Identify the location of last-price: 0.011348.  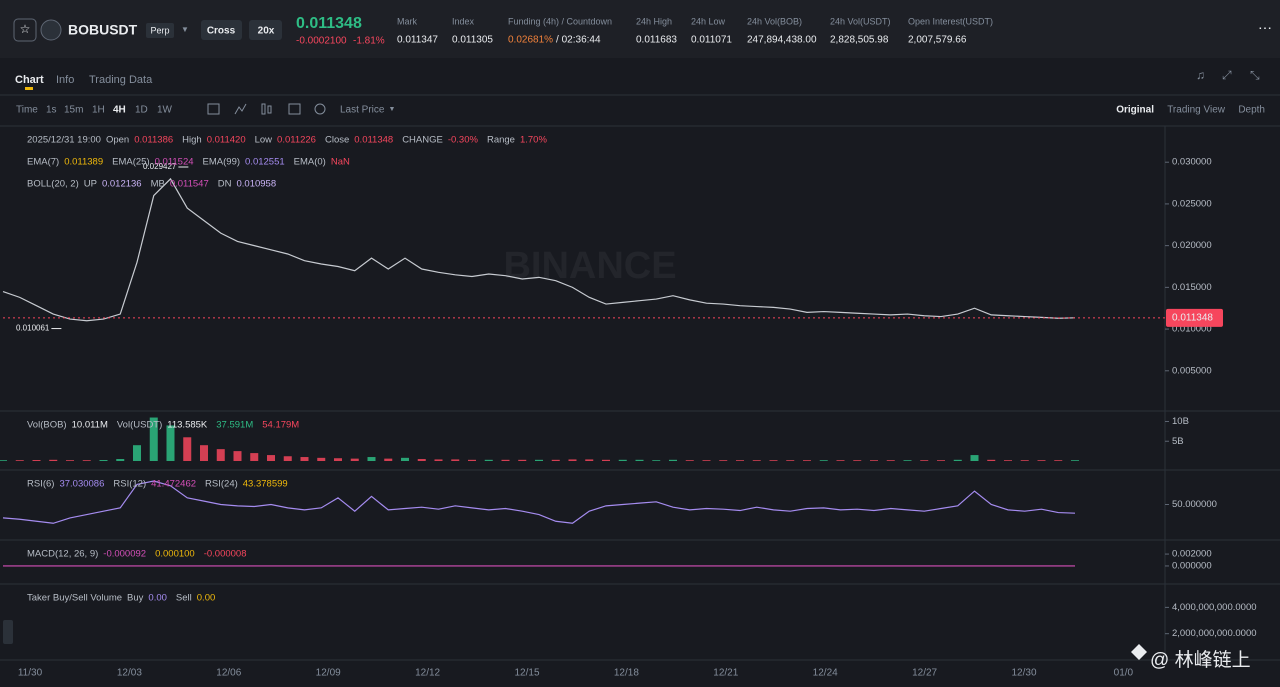
(329, 23).